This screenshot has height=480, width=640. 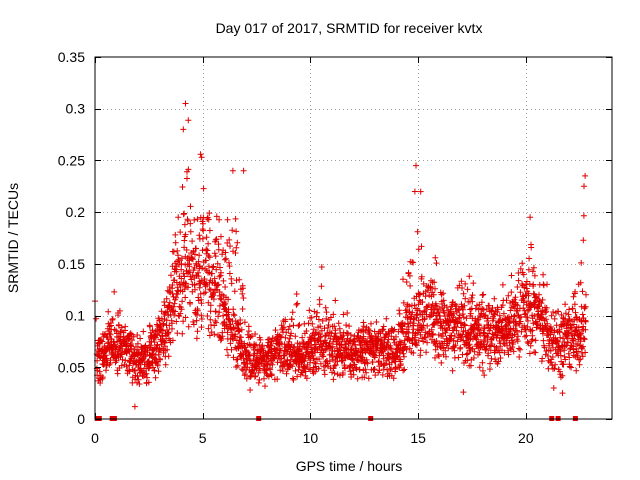 I want to click on x-tick-label: 5, so click(x=203, y=438).